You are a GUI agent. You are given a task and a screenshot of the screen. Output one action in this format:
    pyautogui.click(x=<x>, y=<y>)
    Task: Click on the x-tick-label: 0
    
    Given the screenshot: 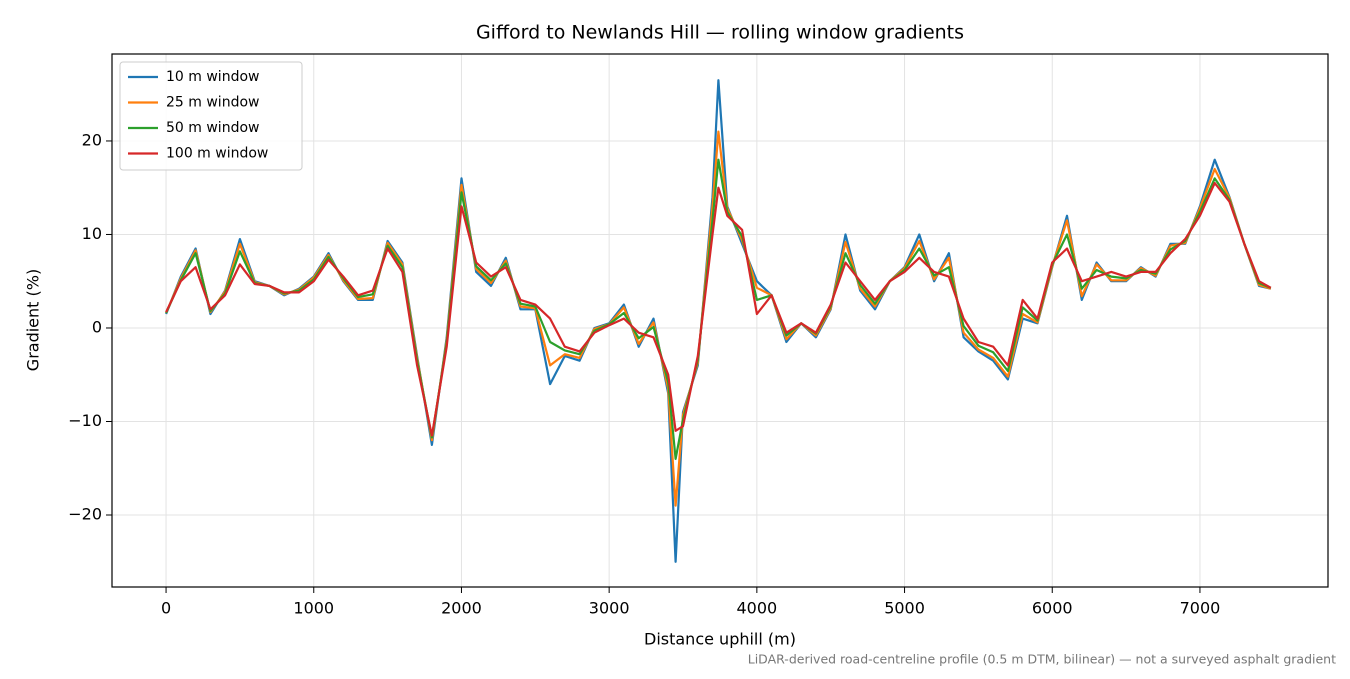 What is the action you would take?
    pyautogui.click(x=166, y=608)
    